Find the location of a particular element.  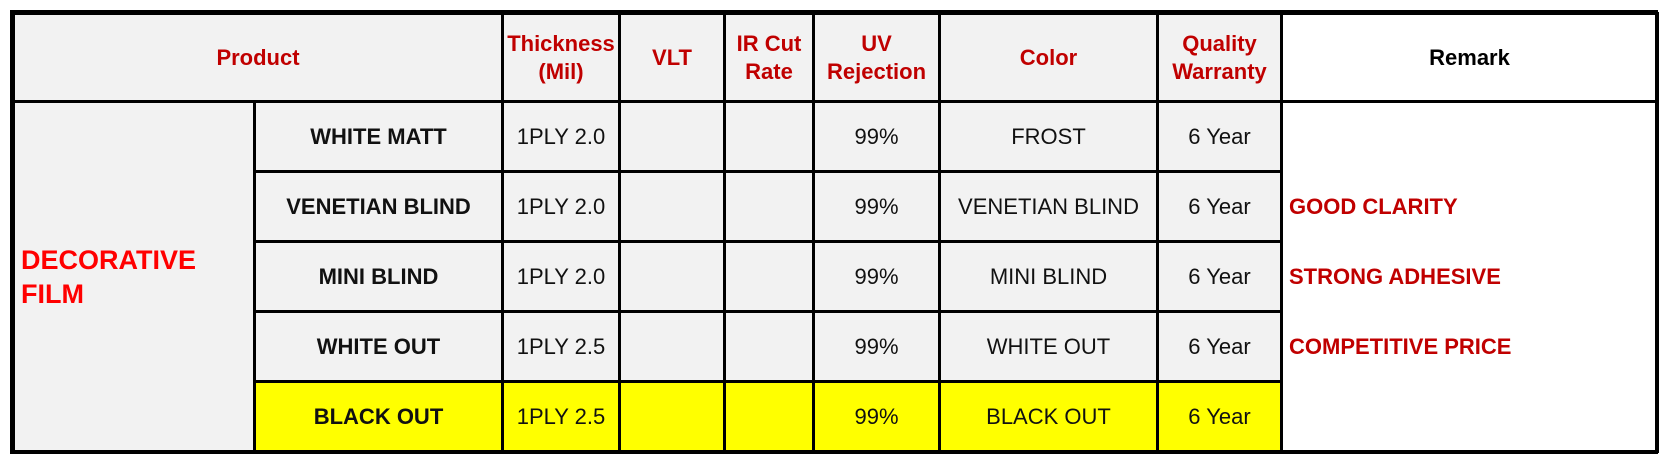

color-cell: BLACK OUT is located at coordinates (1048, 416).